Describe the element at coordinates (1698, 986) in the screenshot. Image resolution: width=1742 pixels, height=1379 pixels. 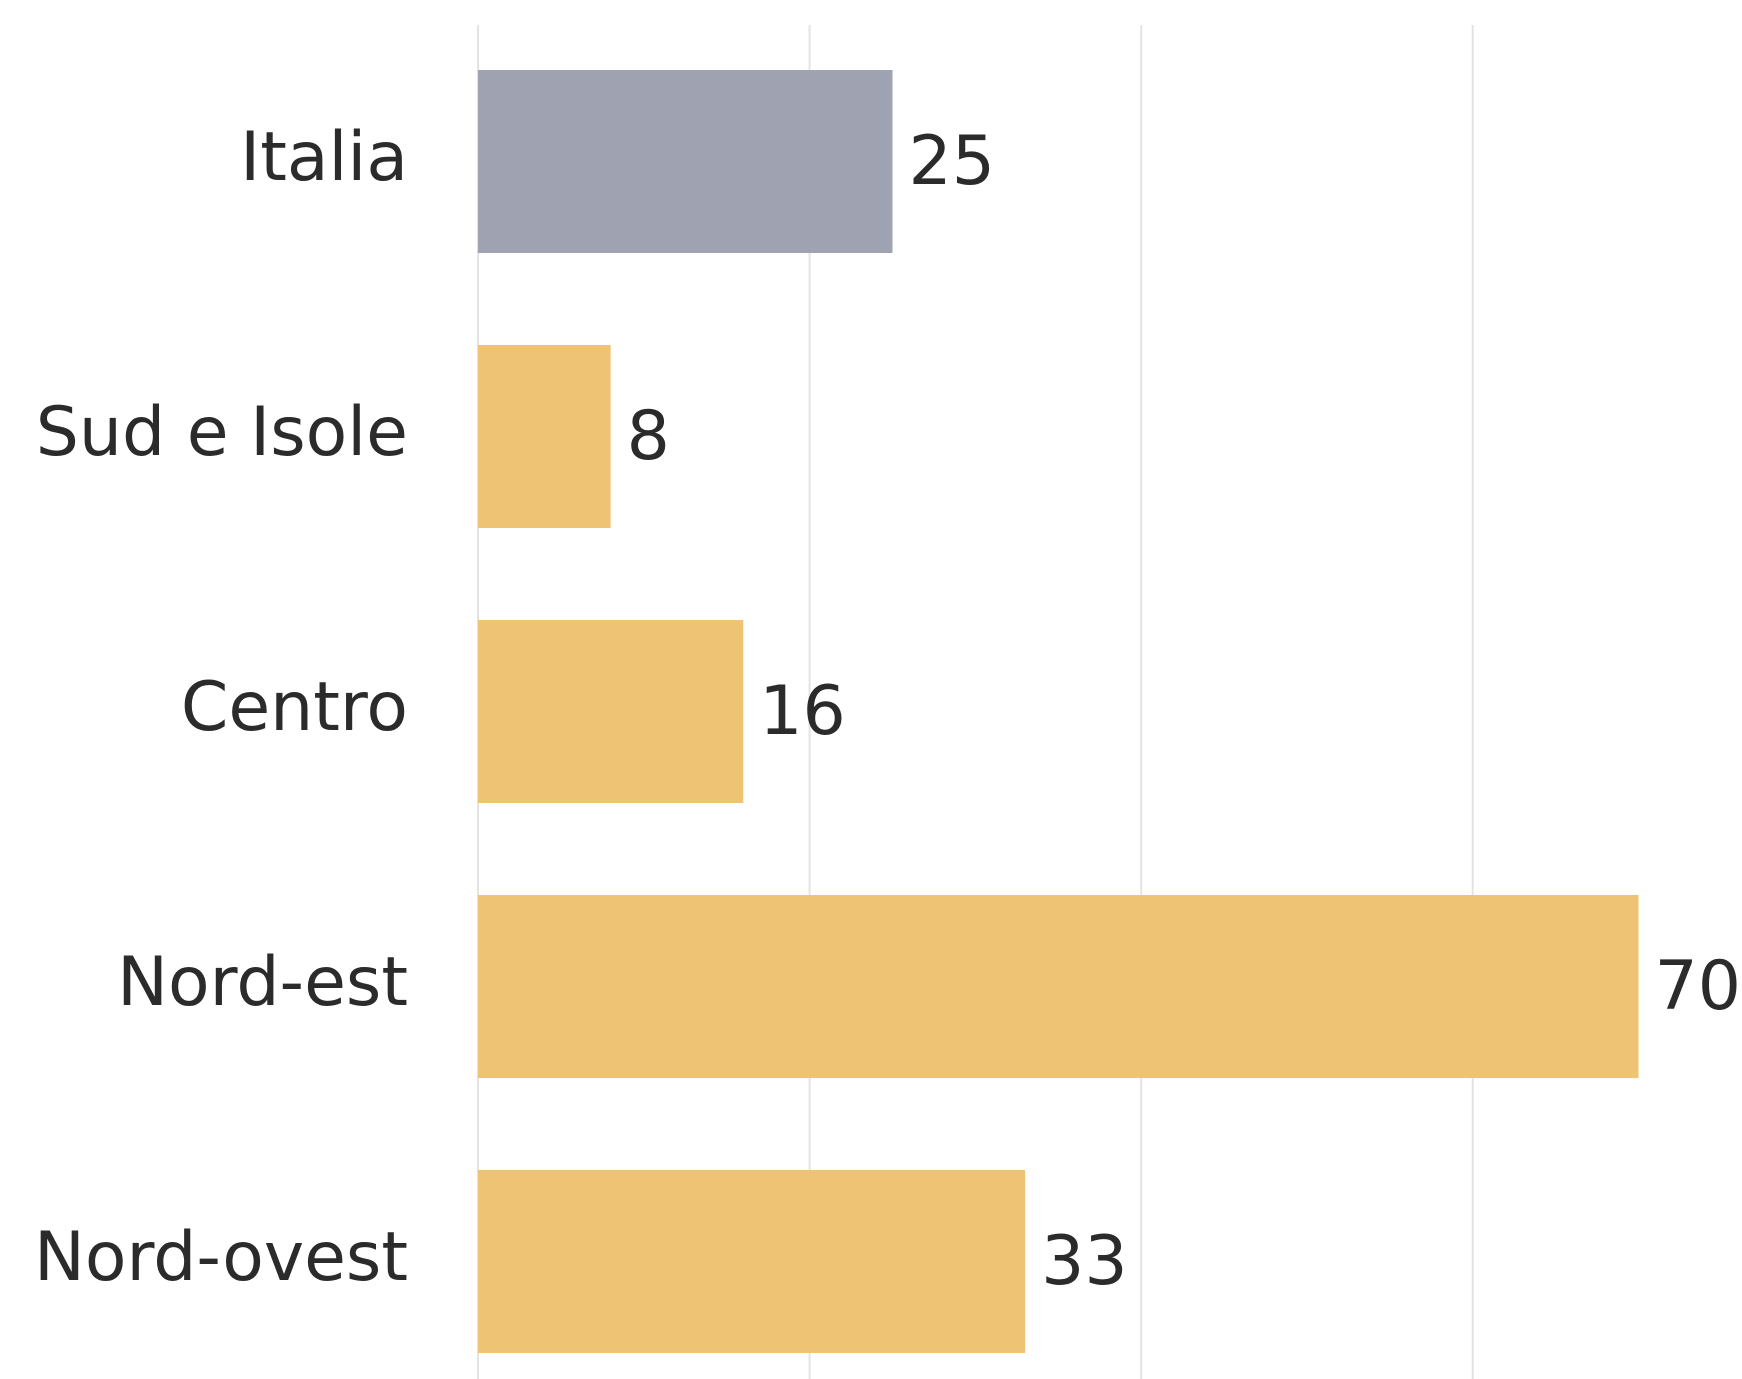
I see `value-label: 70` at that location.